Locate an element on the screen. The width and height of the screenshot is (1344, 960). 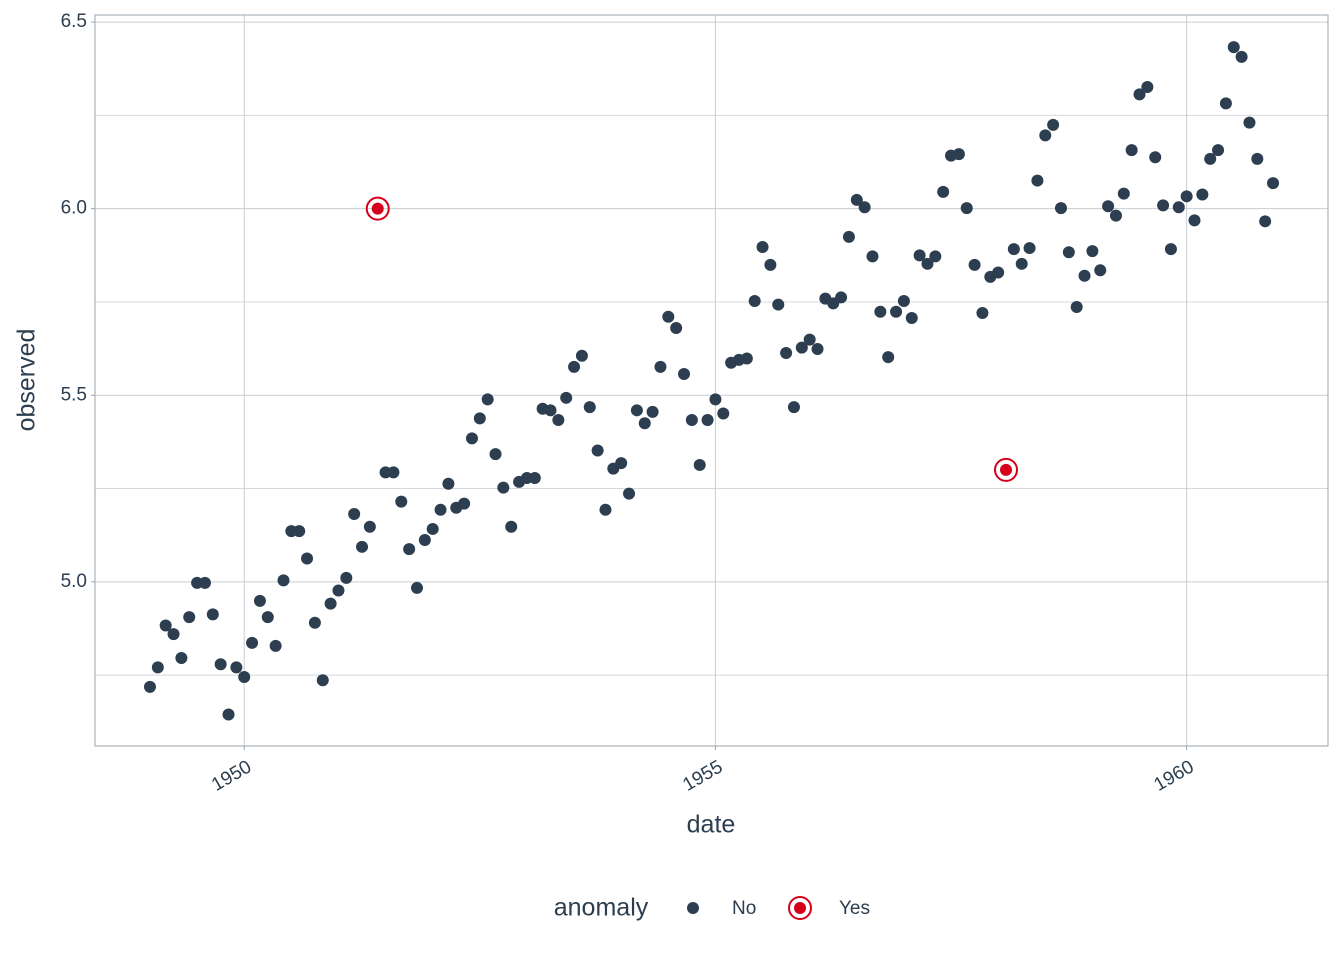
x-tick-label: 1955 is located at coordinates (702, 775).